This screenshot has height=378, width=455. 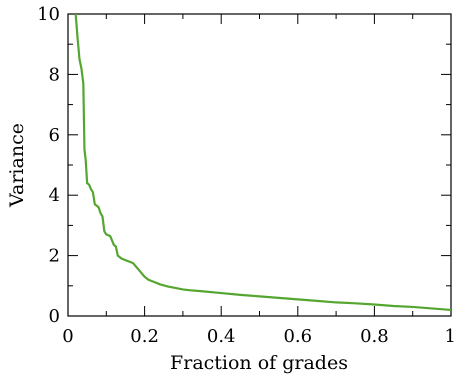 What do you see at coordinates (54, 316) in the screenshot?
I see `y-tick-label: 0` at bounding box center [54, 316].